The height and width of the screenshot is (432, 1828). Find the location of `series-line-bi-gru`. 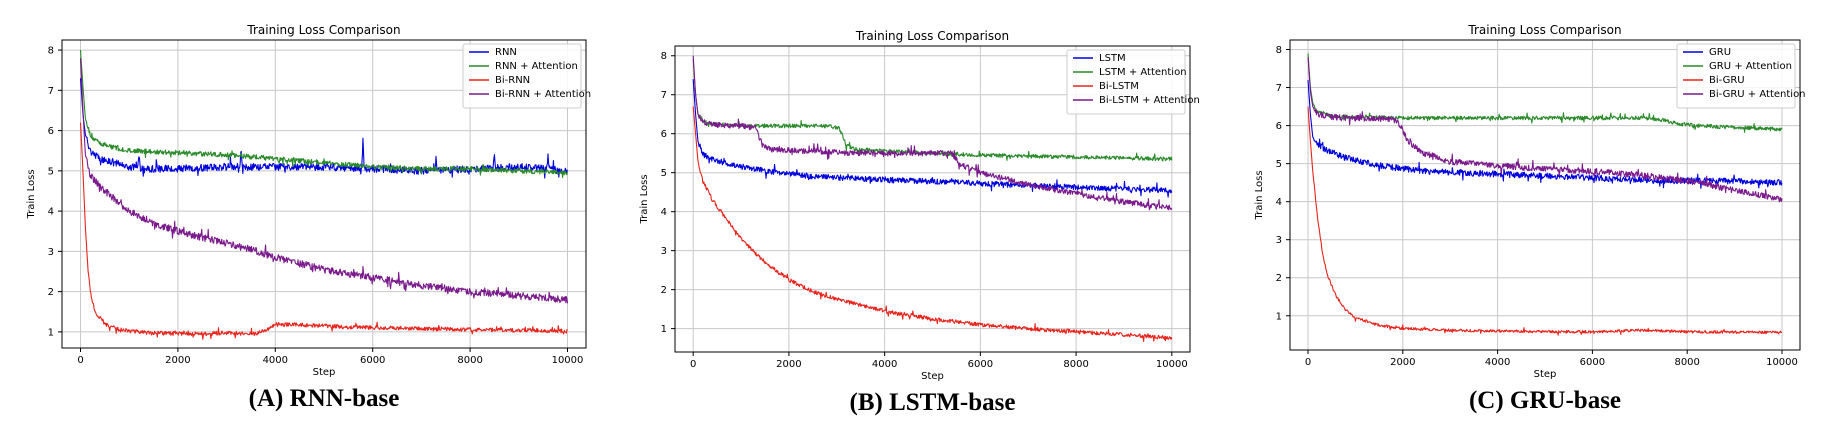

series-line-bi-gru is located at coordinates (1545, 221).